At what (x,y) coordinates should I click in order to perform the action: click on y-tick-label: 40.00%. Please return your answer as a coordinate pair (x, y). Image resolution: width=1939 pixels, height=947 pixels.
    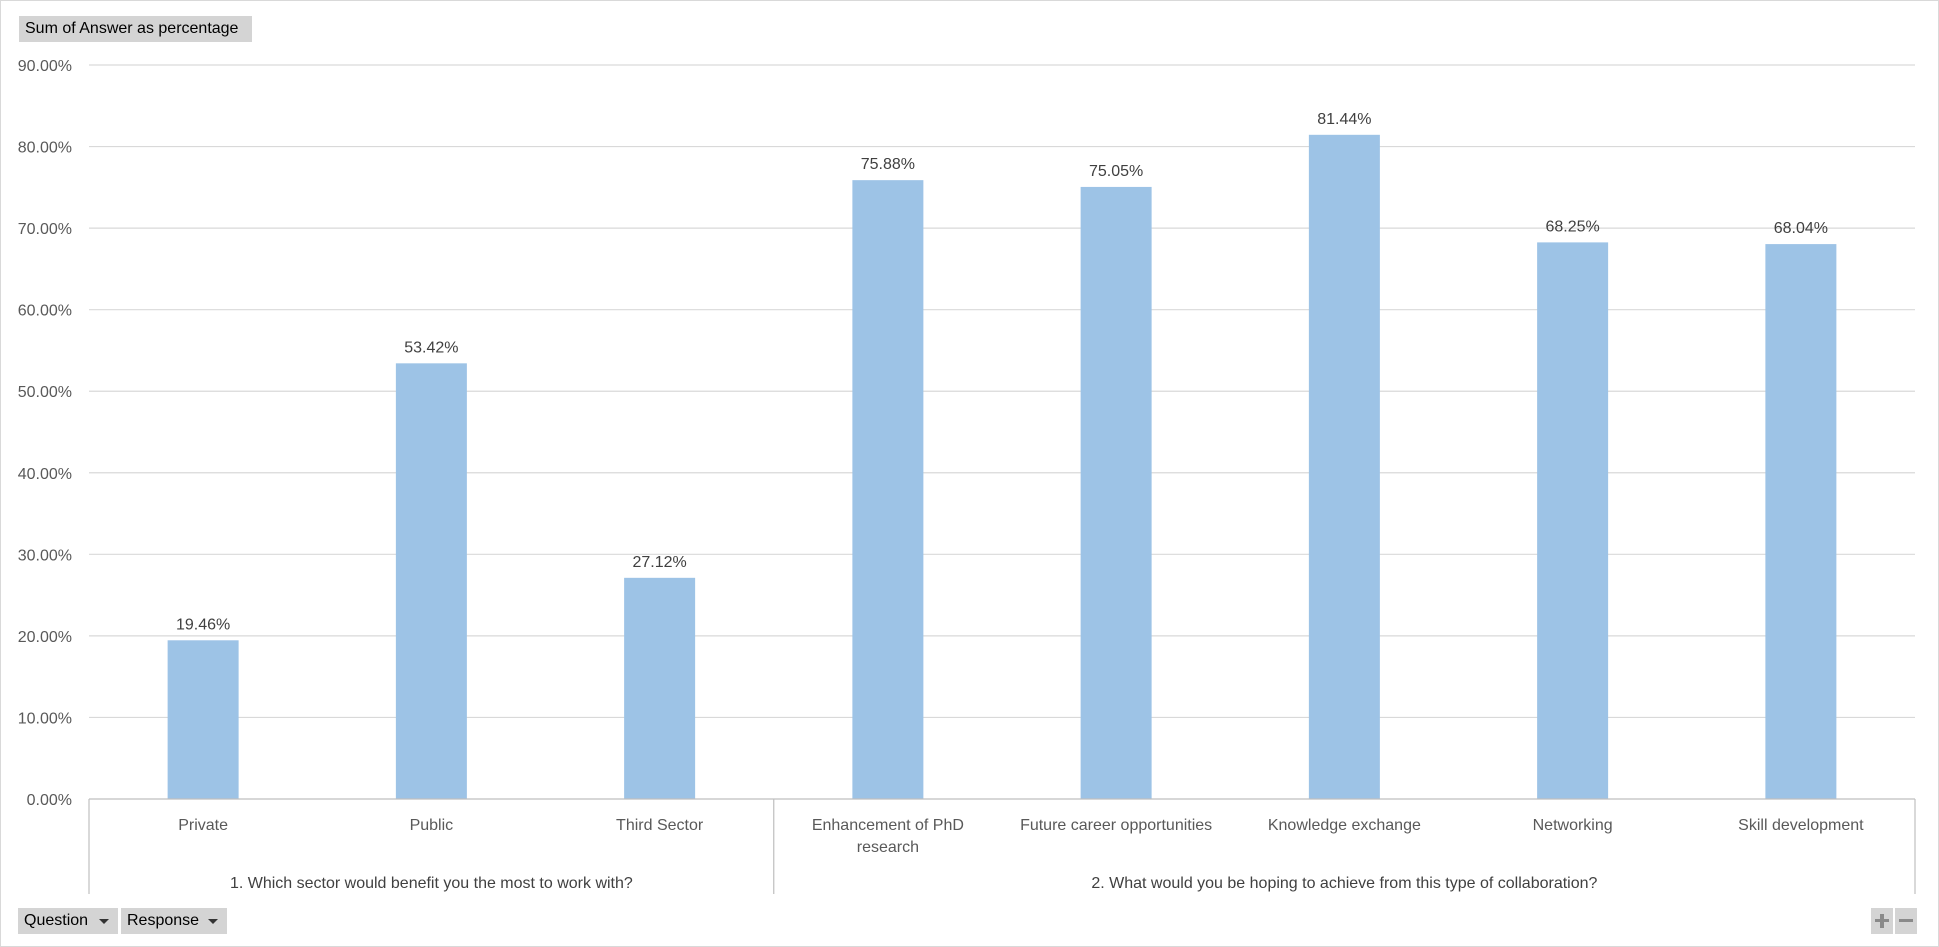
    Looking at the image, I should click on (45, 474).